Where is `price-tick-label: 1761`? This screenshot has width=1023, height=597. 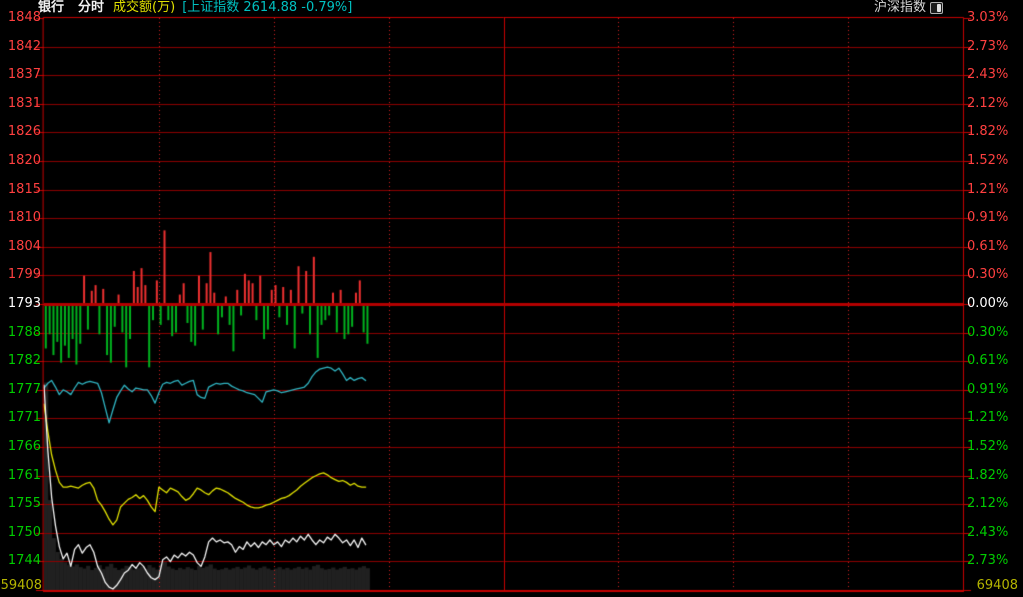 price-tick-label: 1761 is located at coordinates (24, 475).